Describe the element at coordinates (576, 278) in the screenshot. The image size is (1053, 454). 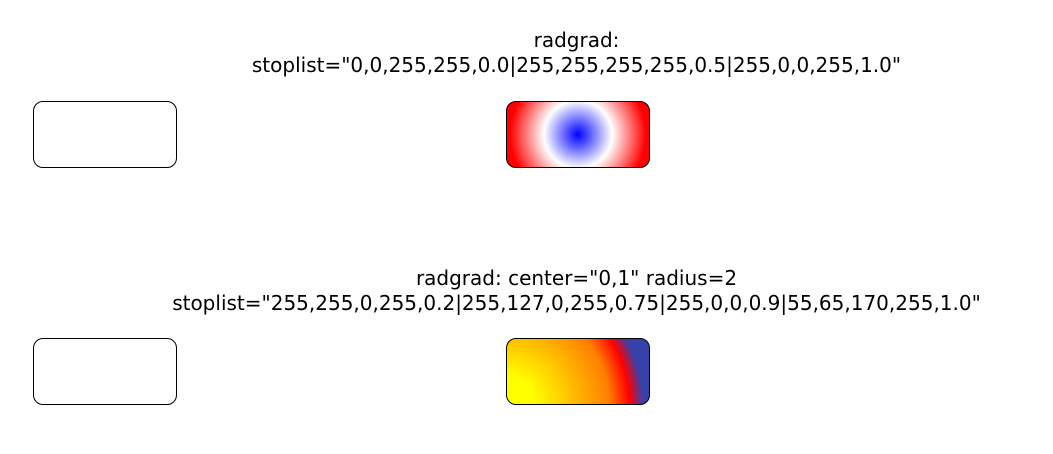
I see `section2-label-line1: radgrad: center="0,1" radius=2` at that location.